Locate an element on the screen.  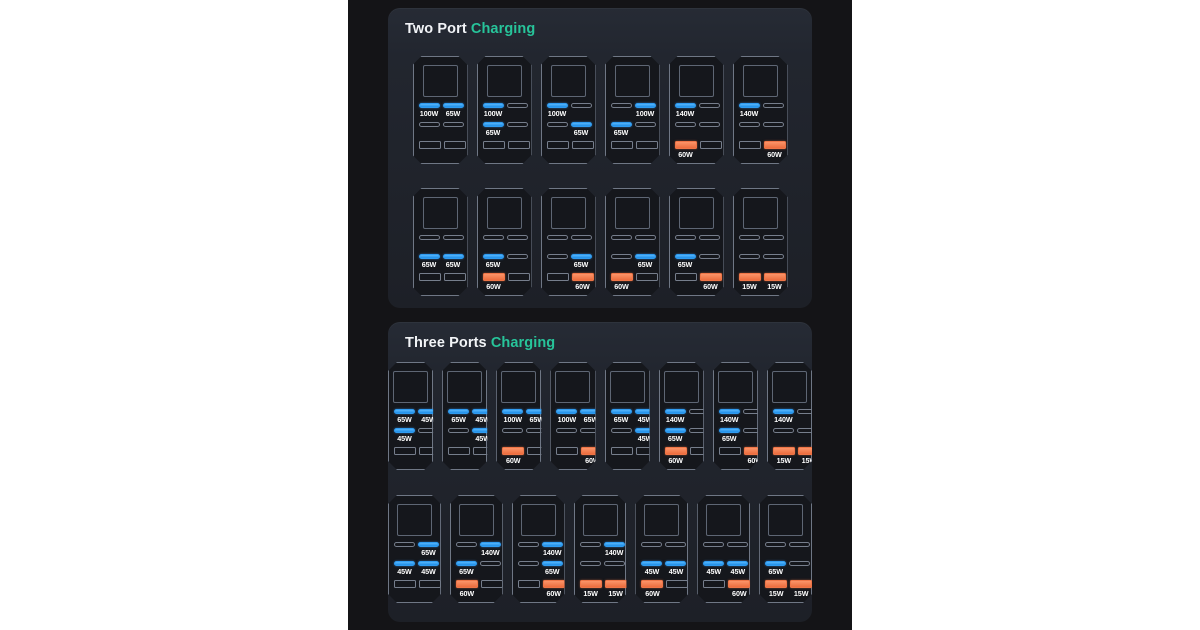
usb-a-port-slot: 15W is located at coordinates (784, 456).